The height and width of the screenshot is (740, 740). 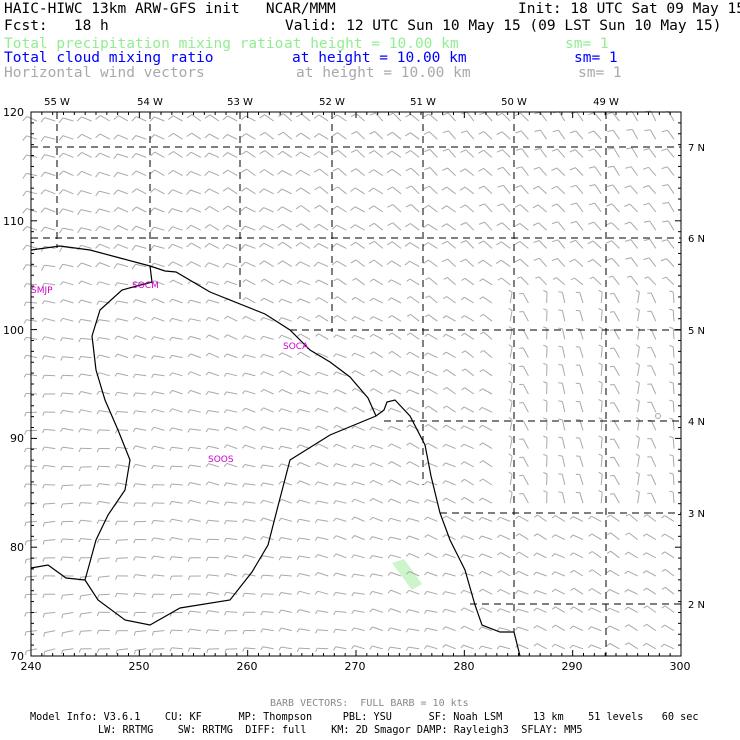 I want to click on field-wind-sm: sm= 1, so click(x=600, y=73).